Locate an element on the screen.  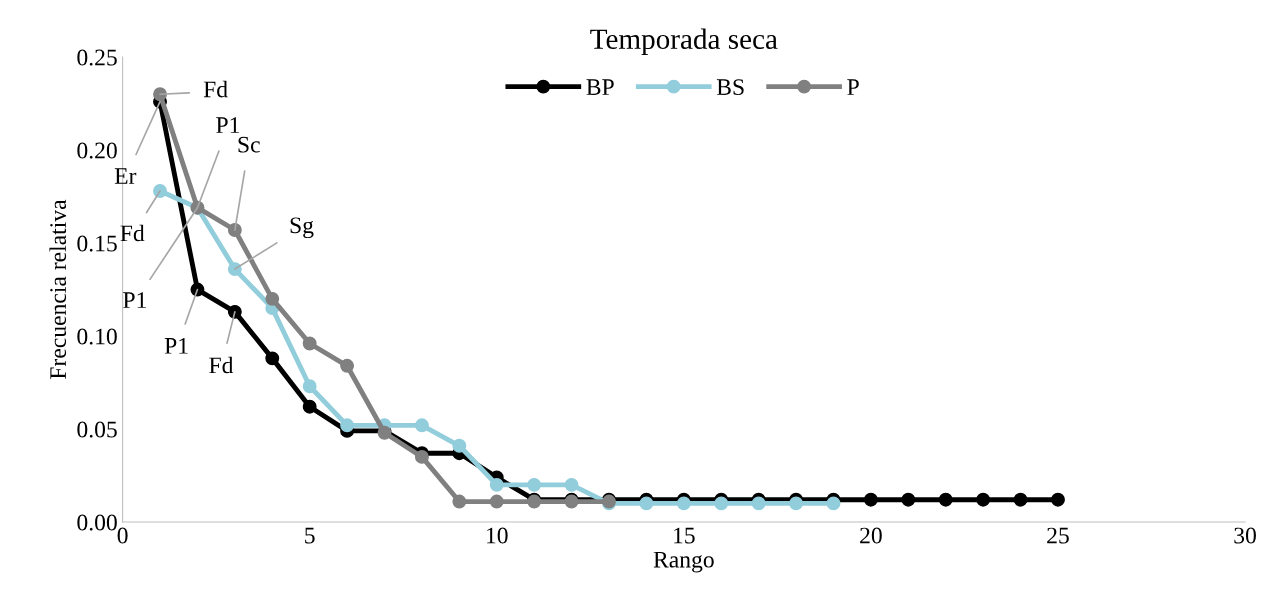
annotation: Er is located at coordinates (125, 176).